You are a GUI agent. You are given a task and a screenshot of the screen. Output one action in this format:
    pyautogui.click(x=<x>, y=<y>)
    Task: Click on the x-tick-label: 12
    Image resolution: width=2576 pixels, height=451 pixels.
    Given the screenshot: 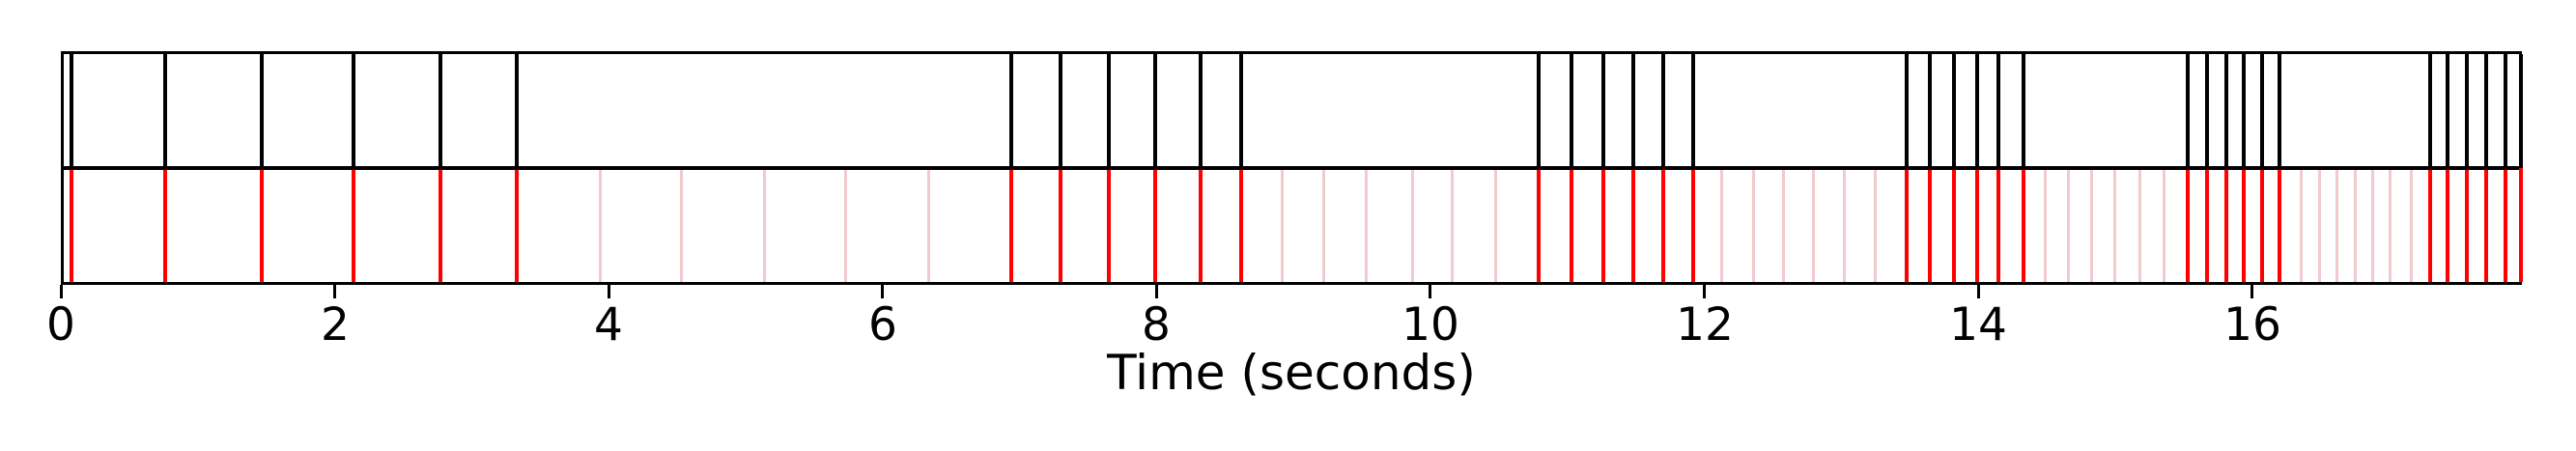 What is the action you would take?
    pyautogui.click(x=1705, y=325)
    